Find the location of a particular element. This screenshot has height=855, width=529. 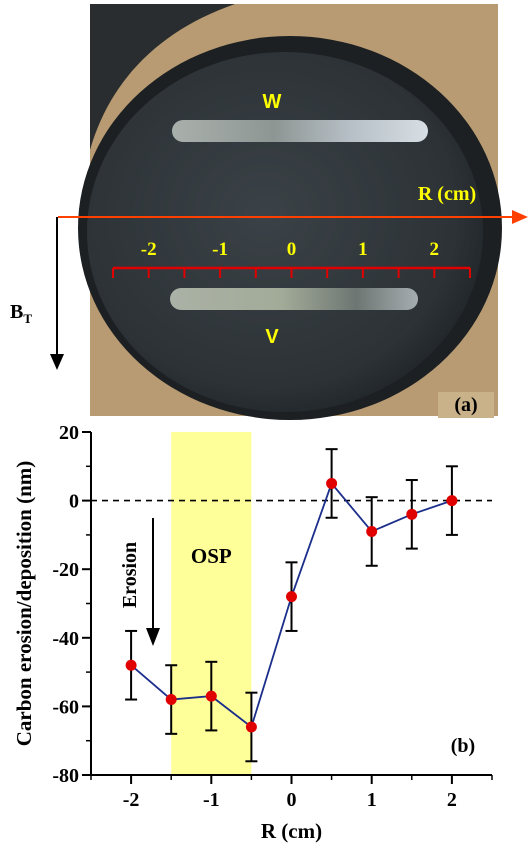

probe-body is located at coordinates (162, 77).